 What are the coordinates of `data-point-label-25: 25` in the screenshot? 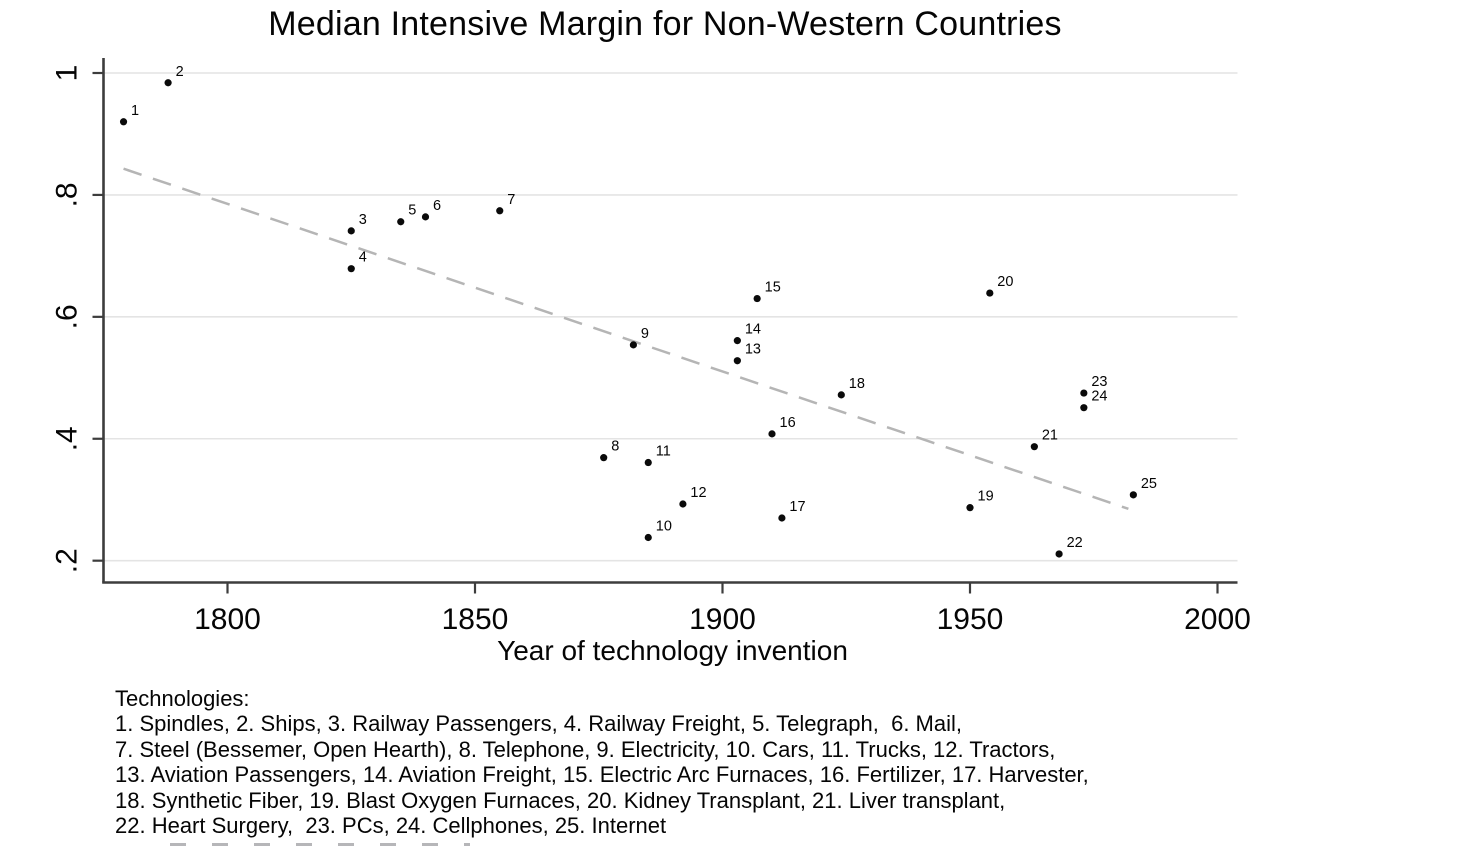 It's located at (1149, 484).